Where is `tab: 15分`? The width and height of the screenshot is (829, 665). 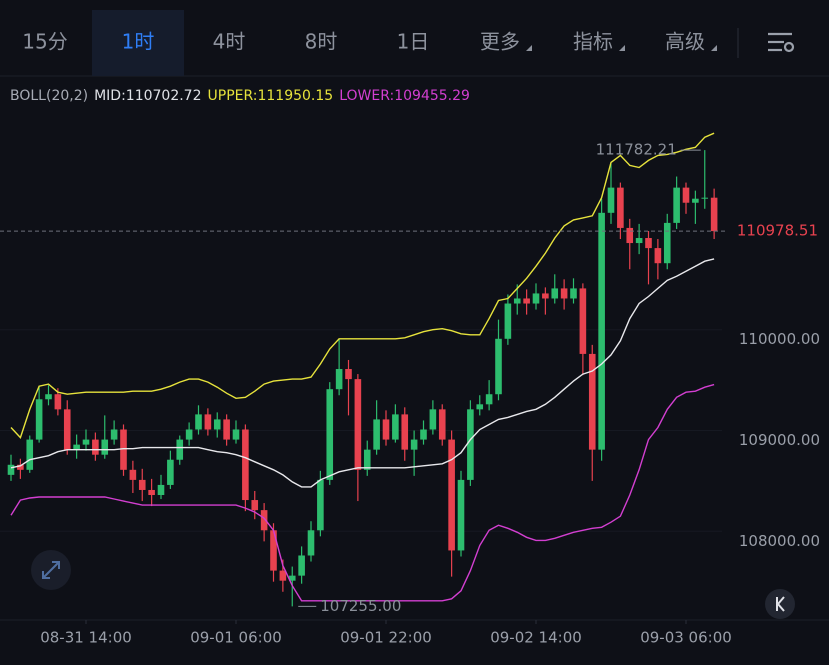
tab: 15分 is located at coordinates (44, 42).